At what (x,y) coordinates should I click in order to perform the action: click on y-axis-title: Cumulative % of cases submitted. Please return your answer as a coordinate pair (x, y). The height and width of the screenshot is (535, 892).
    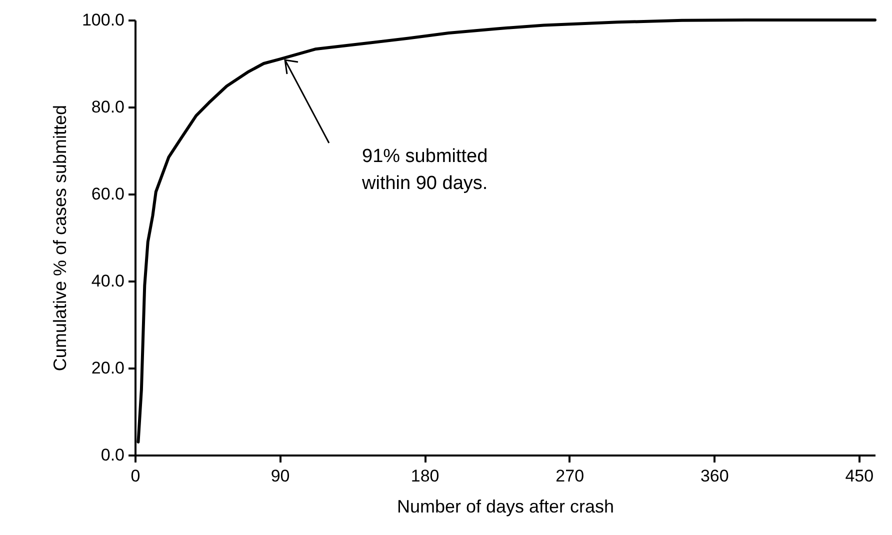
    Looking at the image, I should click on (60, 238).